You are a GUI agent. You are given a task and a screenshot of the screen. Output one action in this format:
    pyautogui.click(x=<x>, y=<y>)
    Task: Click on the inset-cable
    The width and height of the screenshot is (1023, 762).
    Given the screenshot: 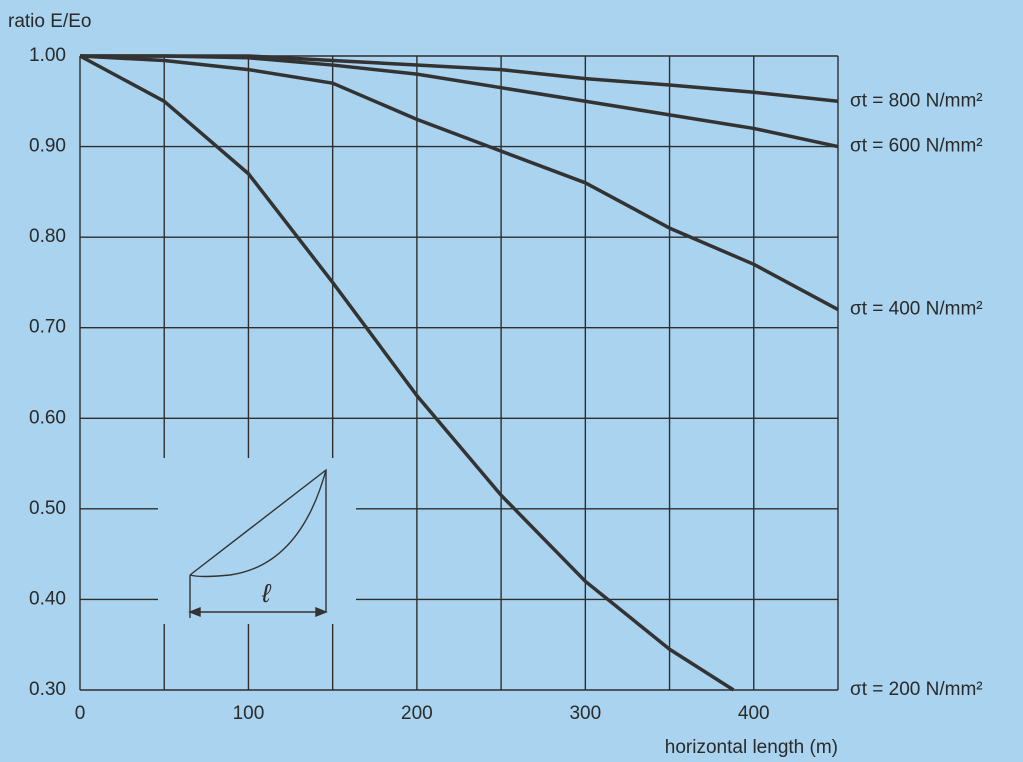 What is the action you would take?
    pyautogui.click(x=258, y=540)
    